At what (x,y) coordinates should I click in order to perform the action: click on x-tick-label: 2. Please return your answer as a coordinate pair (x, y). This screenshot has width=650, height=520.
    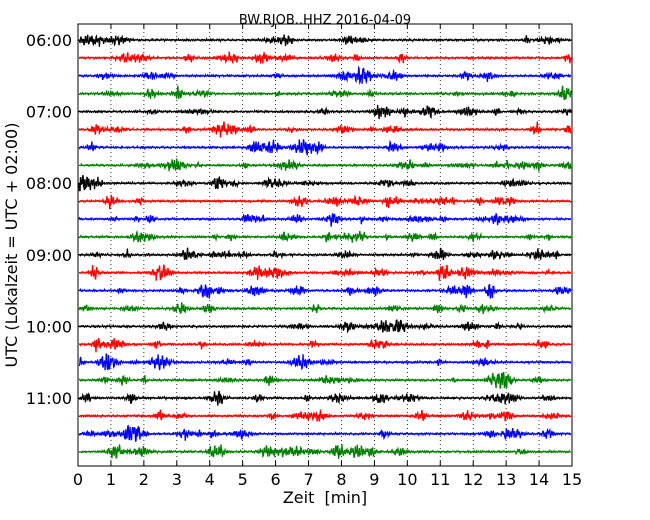
    Looking at the image, I should click on (144, 479).